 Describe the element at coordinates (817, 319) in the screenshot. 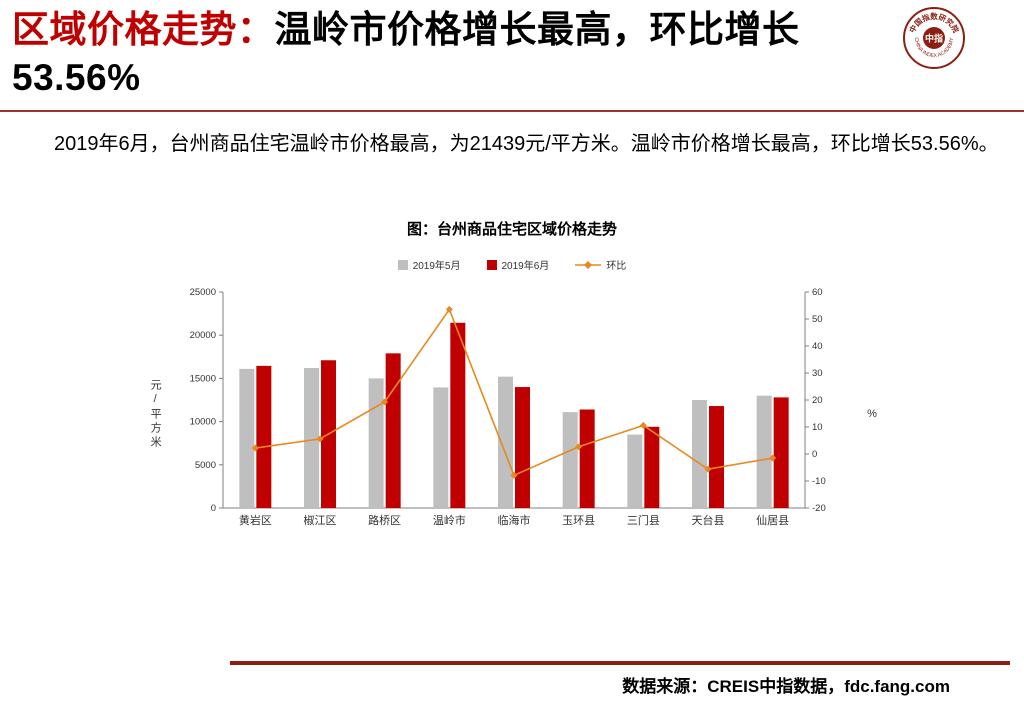

I see `right-tick-label: 50` at that location.